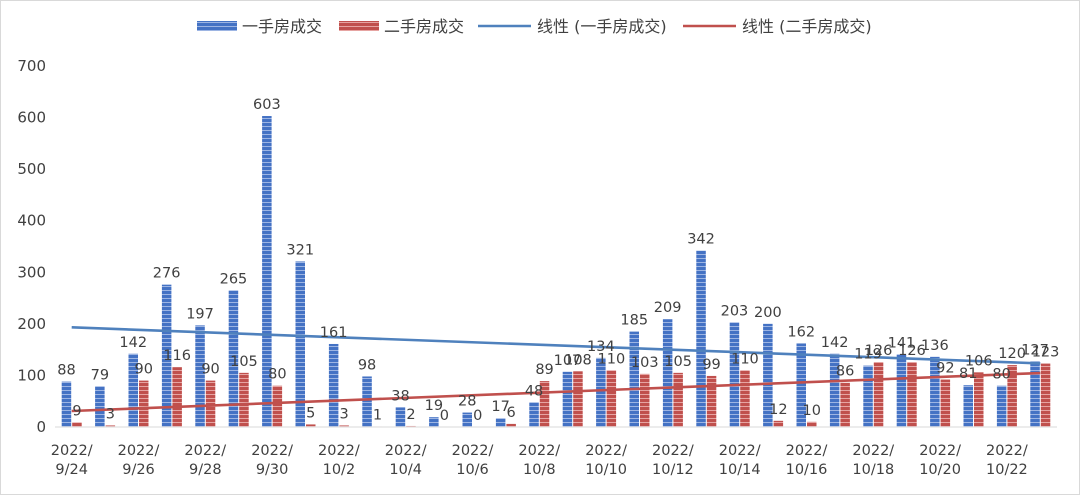 The image size is (1080, 495). I want to click on data-label: 203, so click(735, 311).